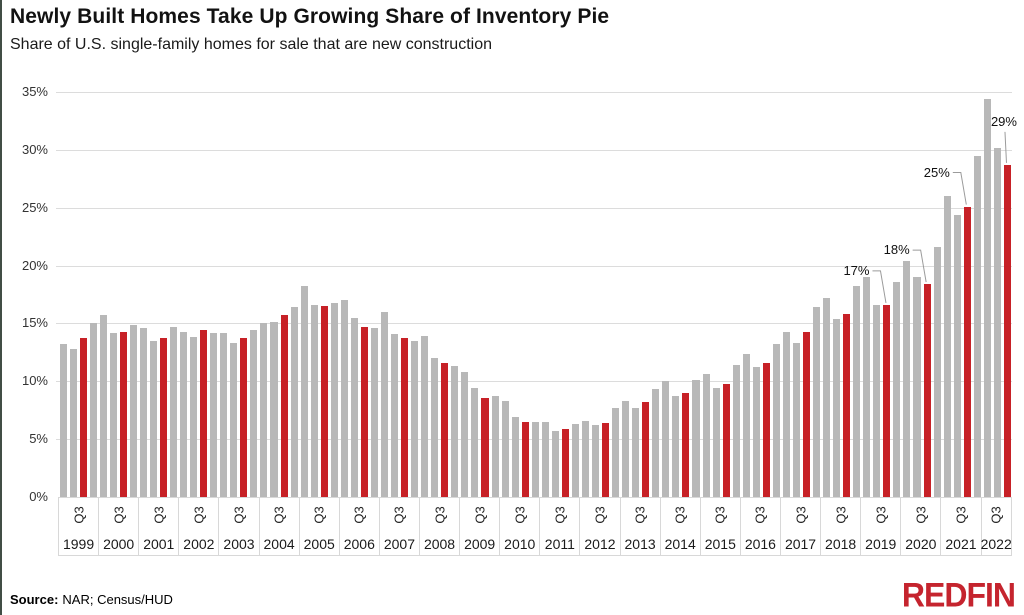 Image resolution: width=1024 pixels, height=615 pixels. I want to click on bar-2000-Q3, so click(123, 414).